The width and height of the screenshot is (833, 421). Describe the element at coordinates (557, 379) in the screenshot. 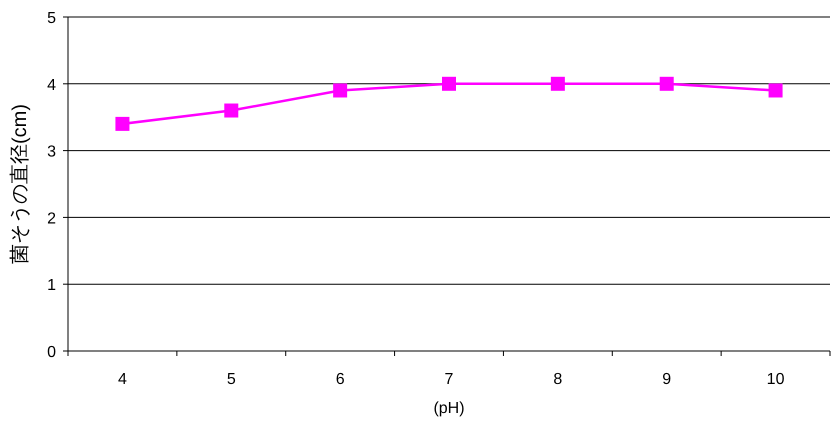

I see `x-tick-label: 8` at that location.